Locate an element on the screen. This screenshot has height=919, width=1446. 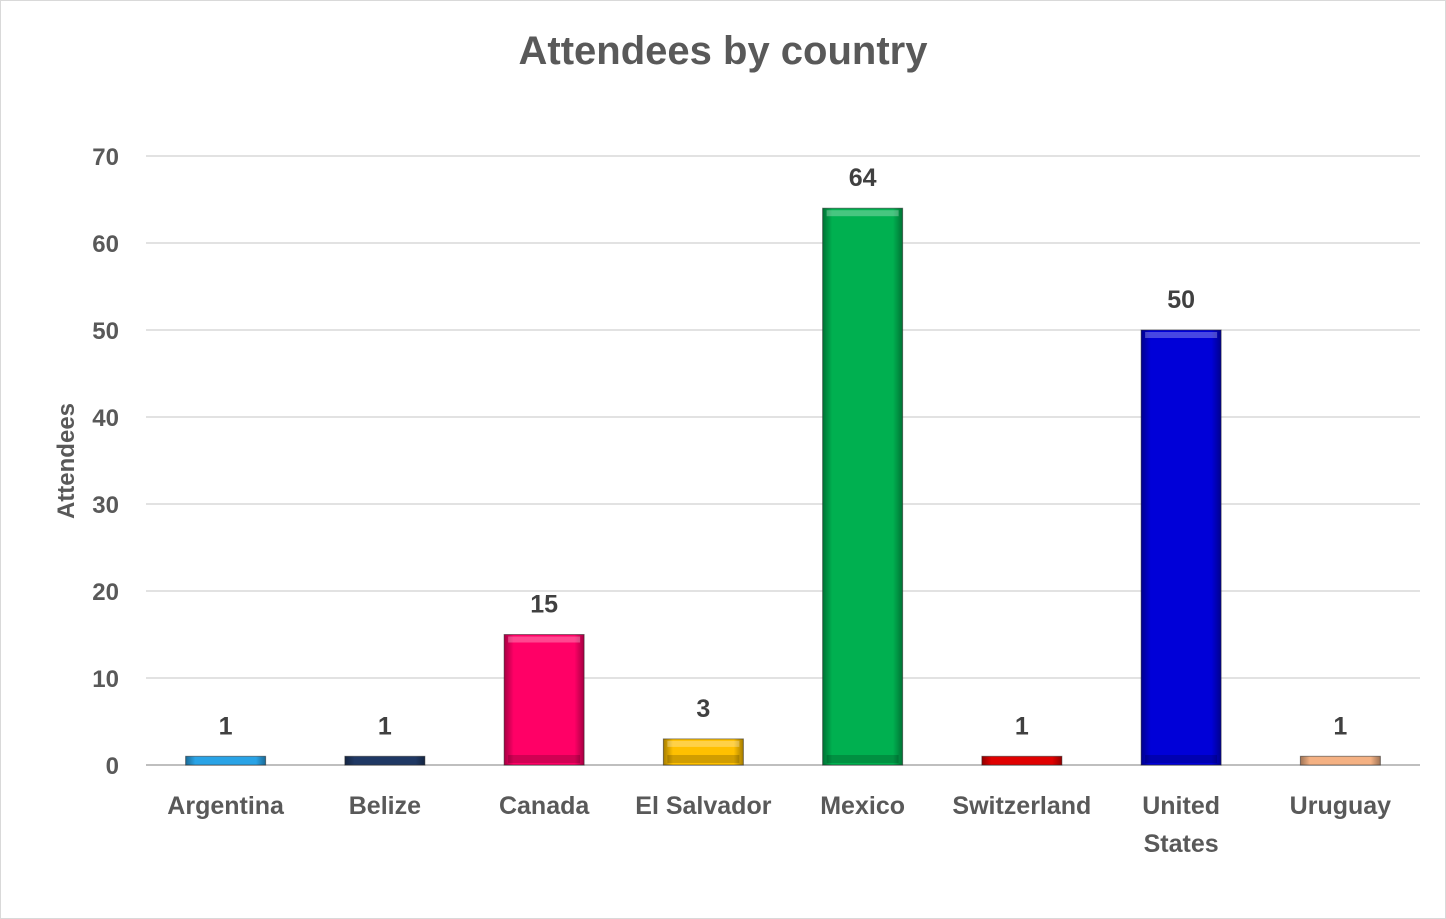
category-label: Uruguay is located at coordinates (1341, 806).